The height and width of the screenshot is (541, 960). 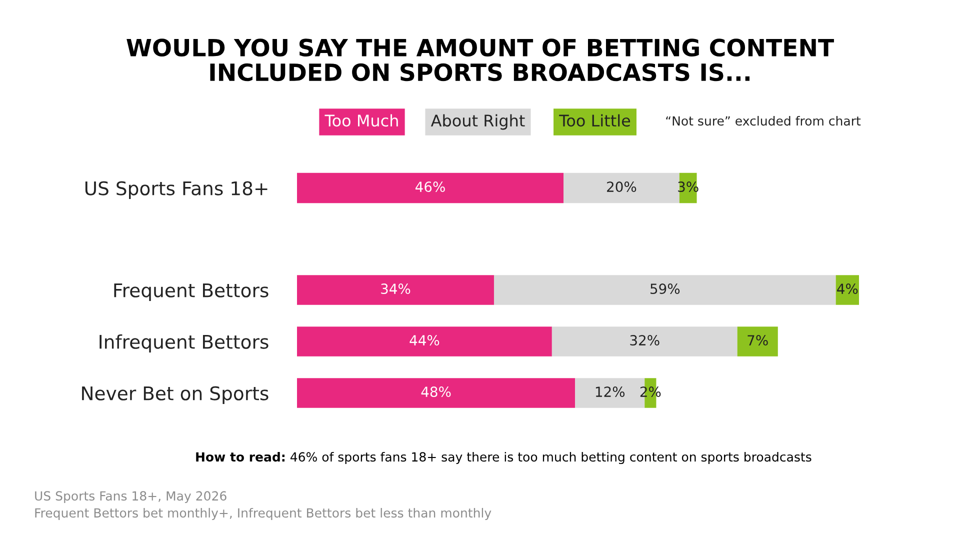 I want to click on data-label: 7%, so click(x=758, y=340).